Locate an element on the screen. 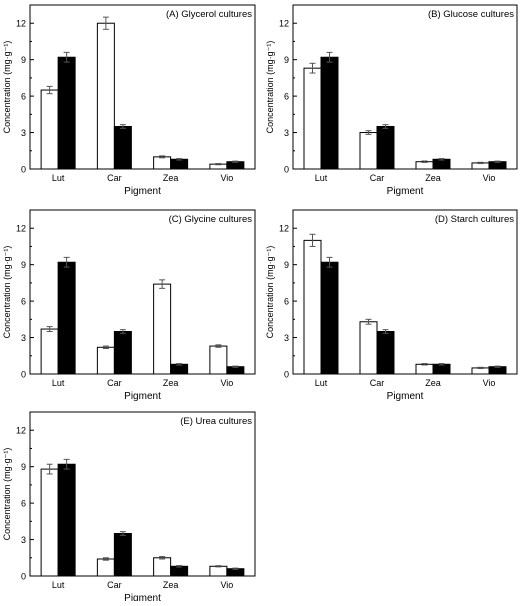  panel-title: (E) Urea cultures is located at coordinates (216, 421).